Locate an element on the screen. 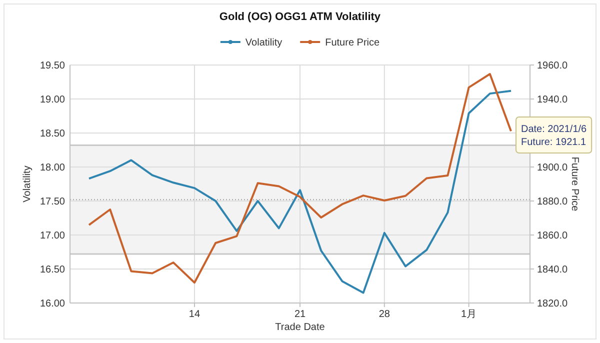 This screenshot has height=343, width=600. annotation: Date: 2021/1/6 is located at coordinates (554, 129).